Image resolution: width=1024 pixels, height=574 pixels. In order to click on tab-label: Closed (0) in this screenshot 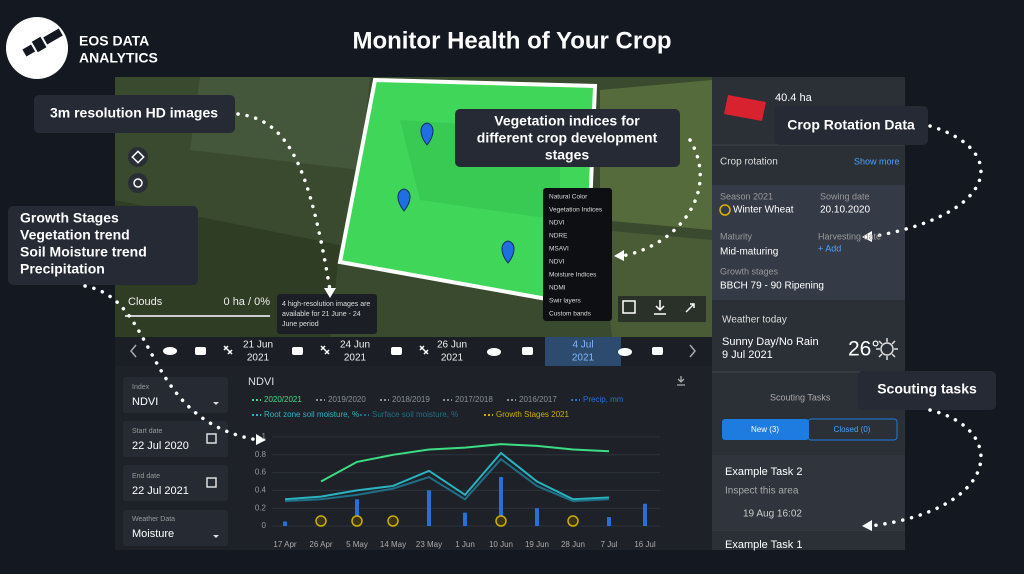, I will do `click(852, 429)`.